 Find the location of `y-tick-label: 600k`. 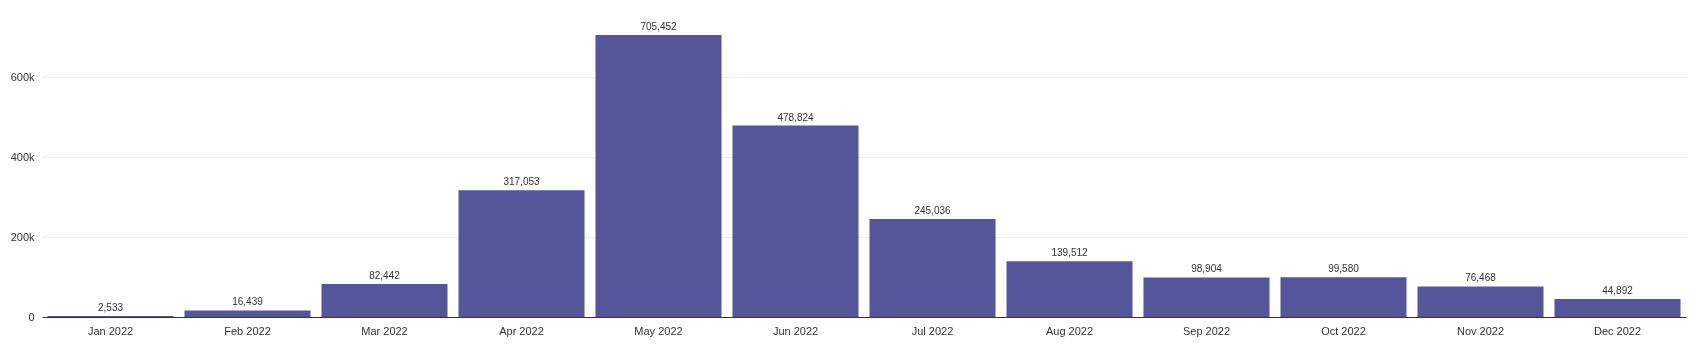

y-tick-label: 600k is located at coordinates (22, 76).